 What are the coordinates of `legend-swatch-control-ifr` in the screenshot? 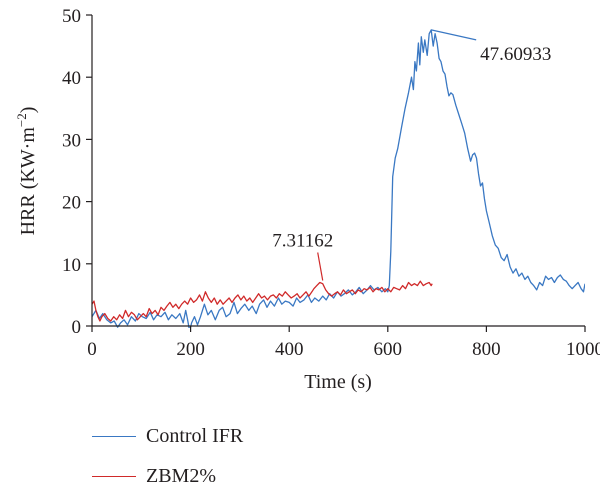 It's located at (114, 436).